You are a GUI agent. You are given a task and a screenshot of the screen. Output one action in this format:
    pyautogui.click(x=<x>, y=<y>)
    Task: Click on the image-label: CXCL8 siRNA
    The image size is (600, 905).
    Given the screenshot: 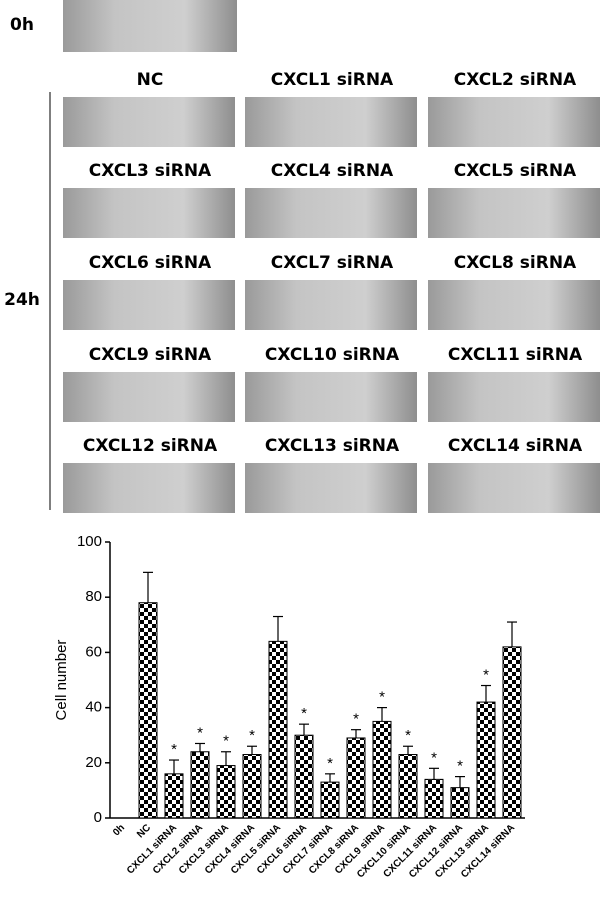 What is the action you would take?
    pyautogui.click(x=515, y=263)
    